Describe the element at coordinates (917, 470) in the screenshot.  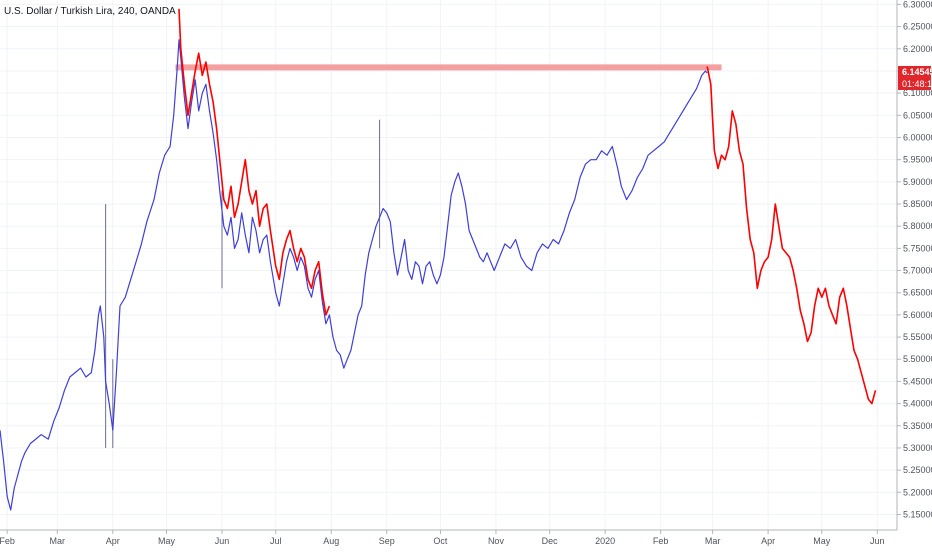
I see `y-tick-label: 5.25000` at that location.